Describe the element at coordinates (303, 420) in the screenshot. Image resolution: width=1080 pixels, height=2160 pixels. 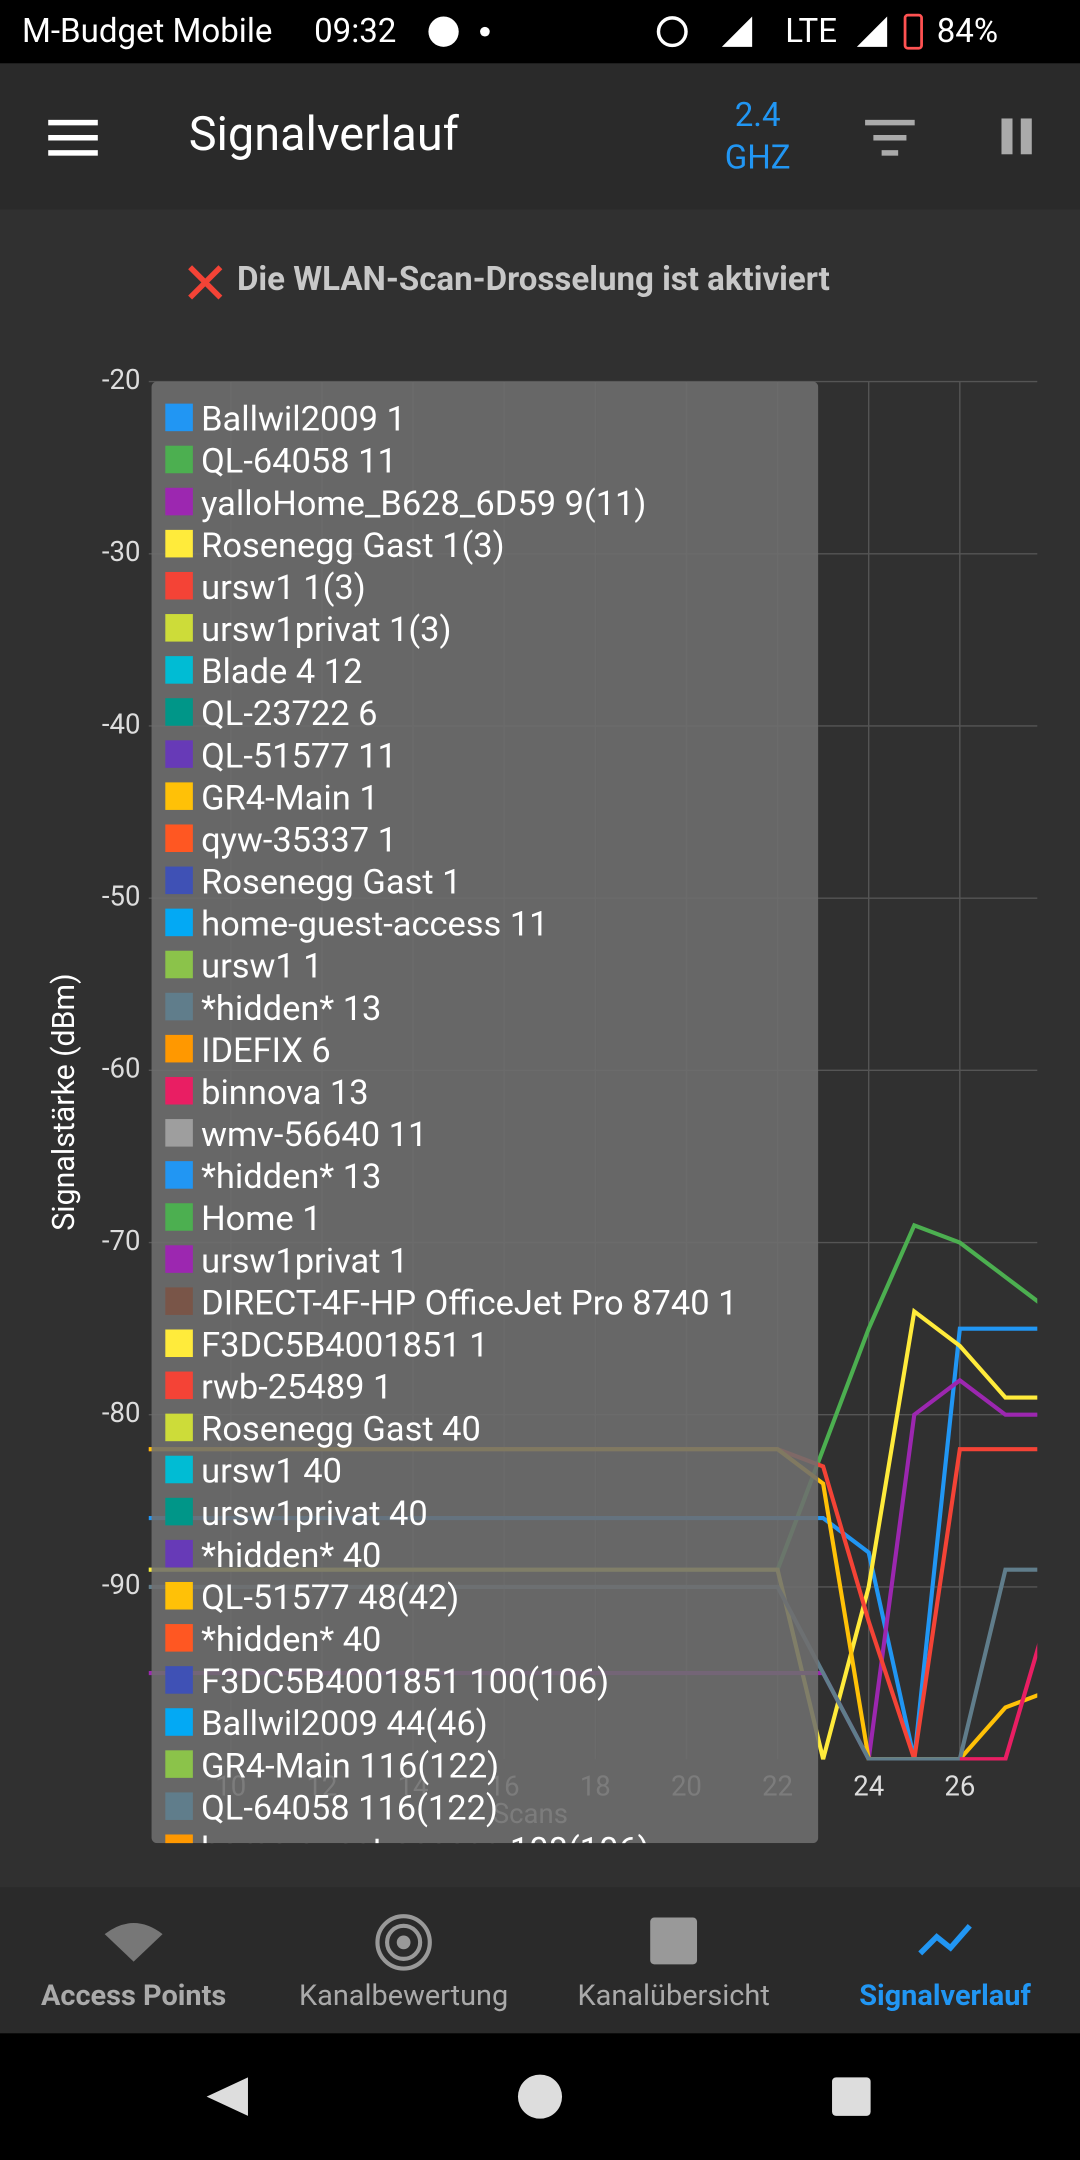
I see `legend-label: Ballwil2009 1` at that location.